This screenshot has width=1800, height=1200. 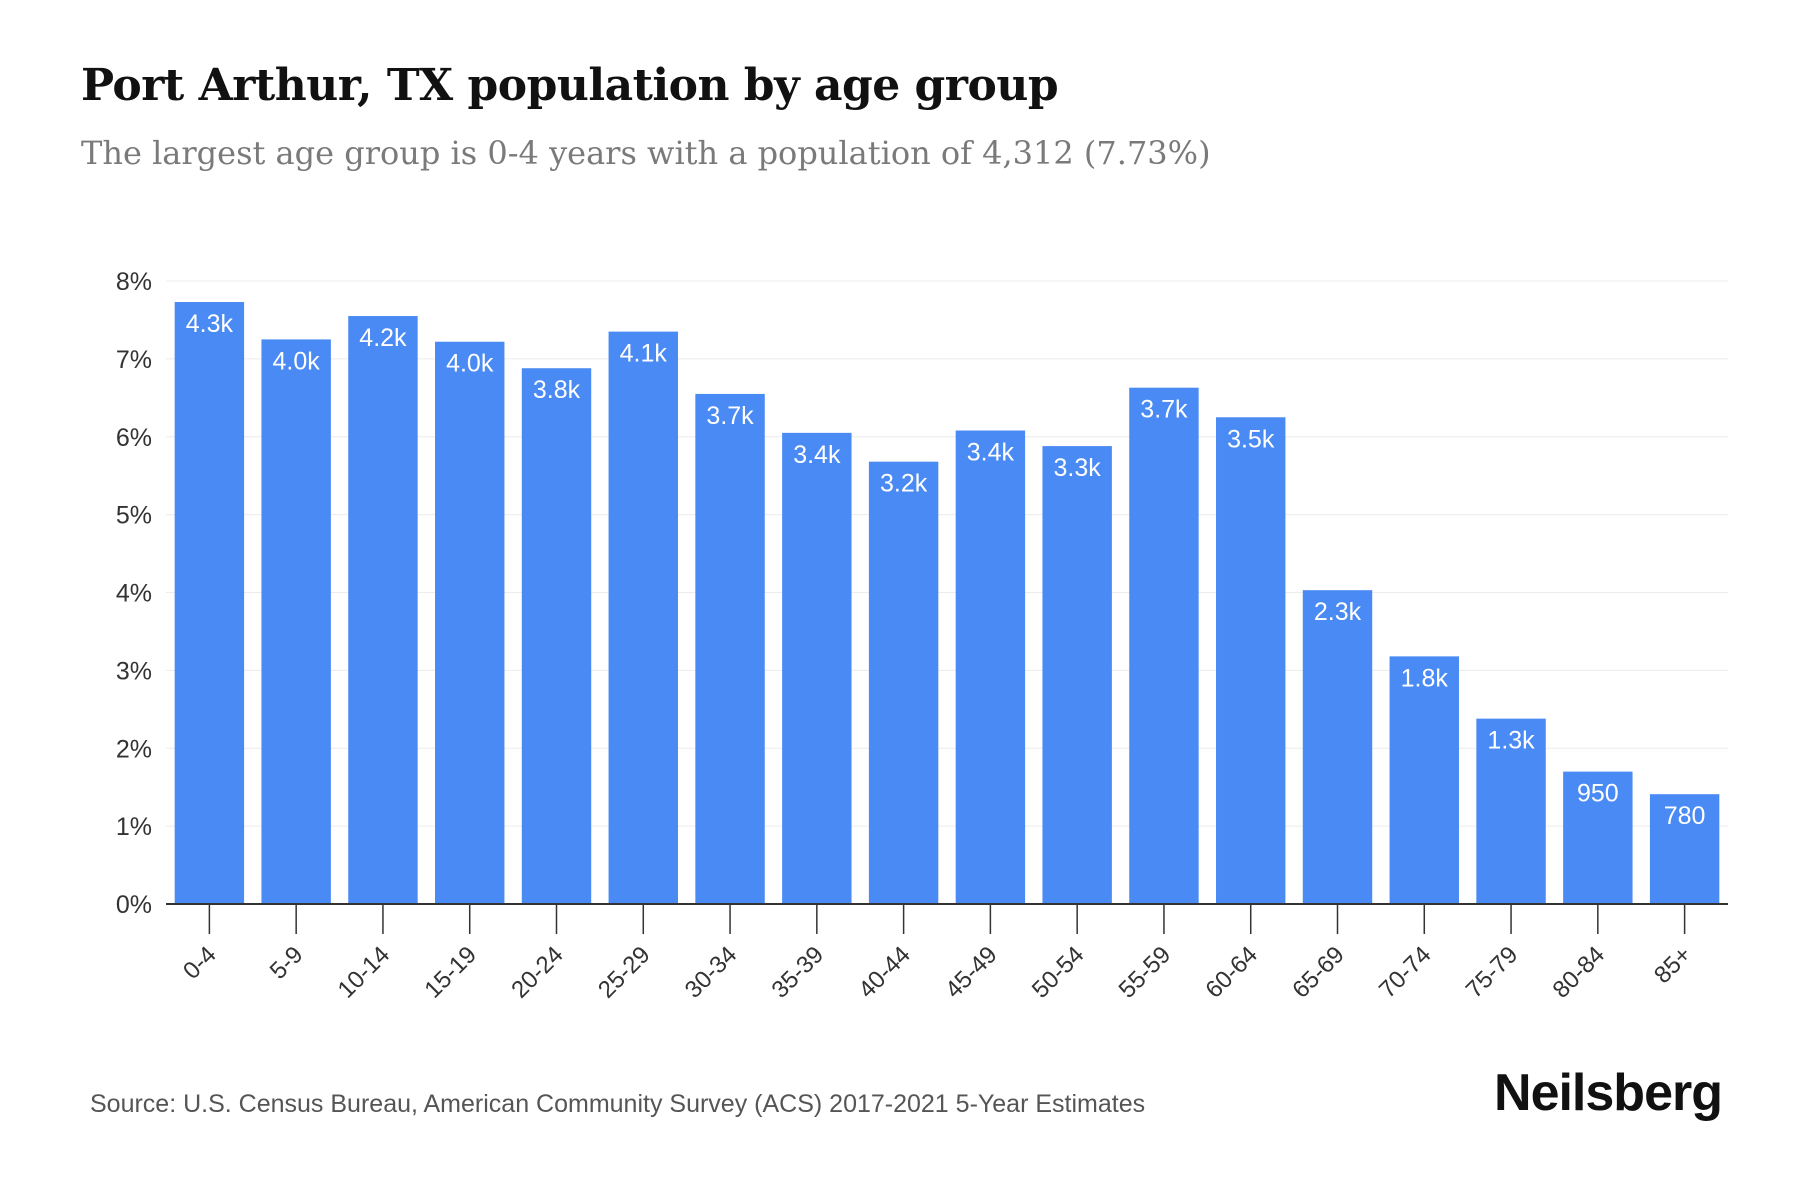 I want to click on bar-value-label: 3.2k, so click(x=904, y=484).